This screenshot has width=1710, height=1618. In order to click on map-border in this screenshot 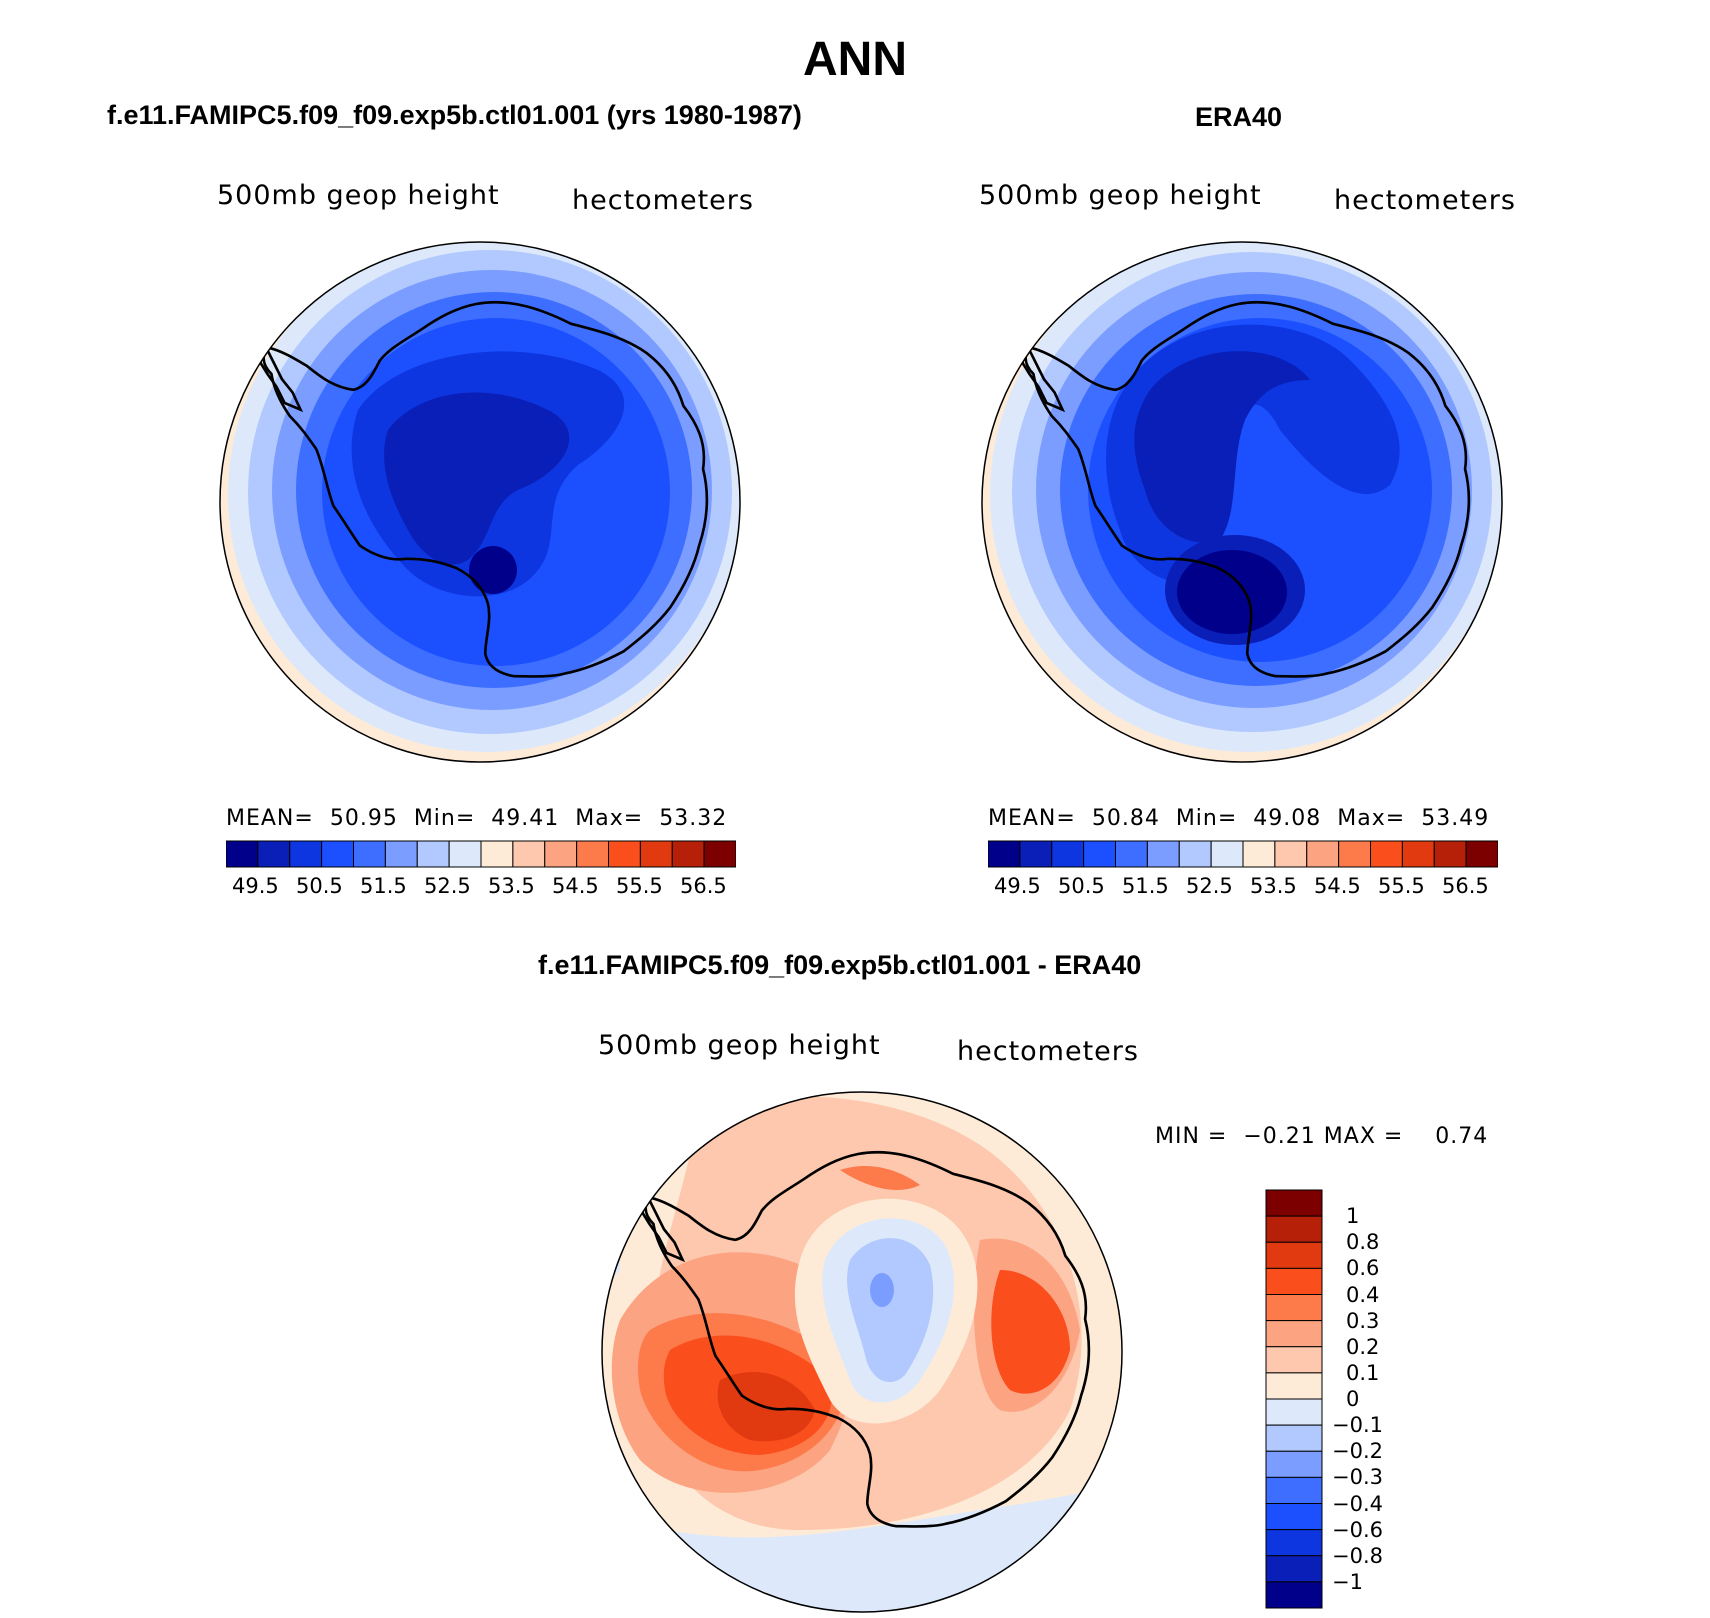, I will do `click(480, 502)`.